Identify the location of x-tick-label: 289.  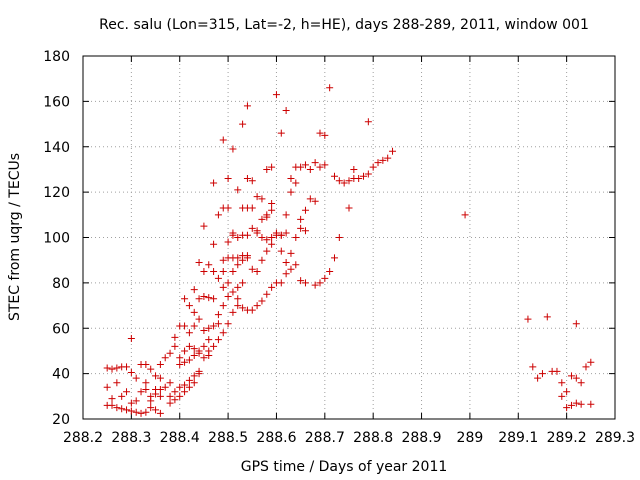
(470, 438).